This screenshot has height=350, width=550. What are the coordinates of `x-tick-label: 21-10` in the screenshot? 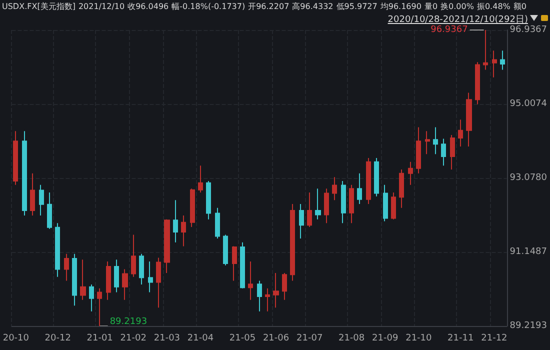 It's located at (419, 339).